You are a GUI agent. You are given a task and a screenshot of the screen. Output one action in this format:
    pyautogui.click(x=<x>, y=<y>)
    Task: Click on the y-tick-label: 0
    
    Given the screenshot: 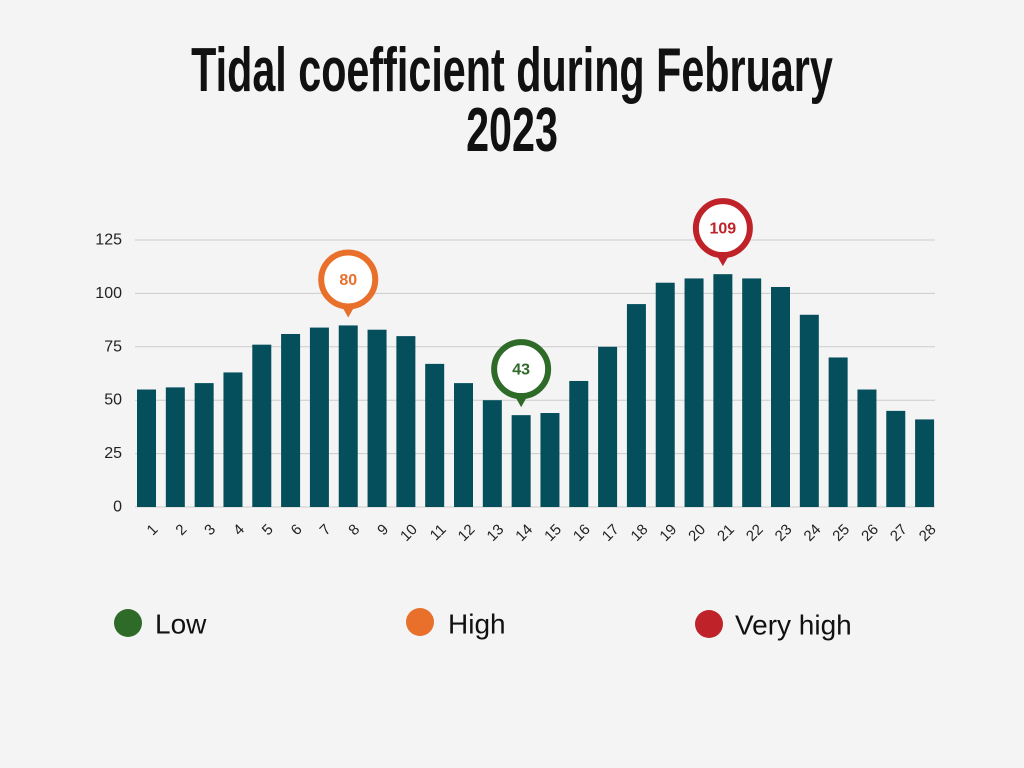 What is the action you would take?
    pyautogui.click(x=117, y=507)
    